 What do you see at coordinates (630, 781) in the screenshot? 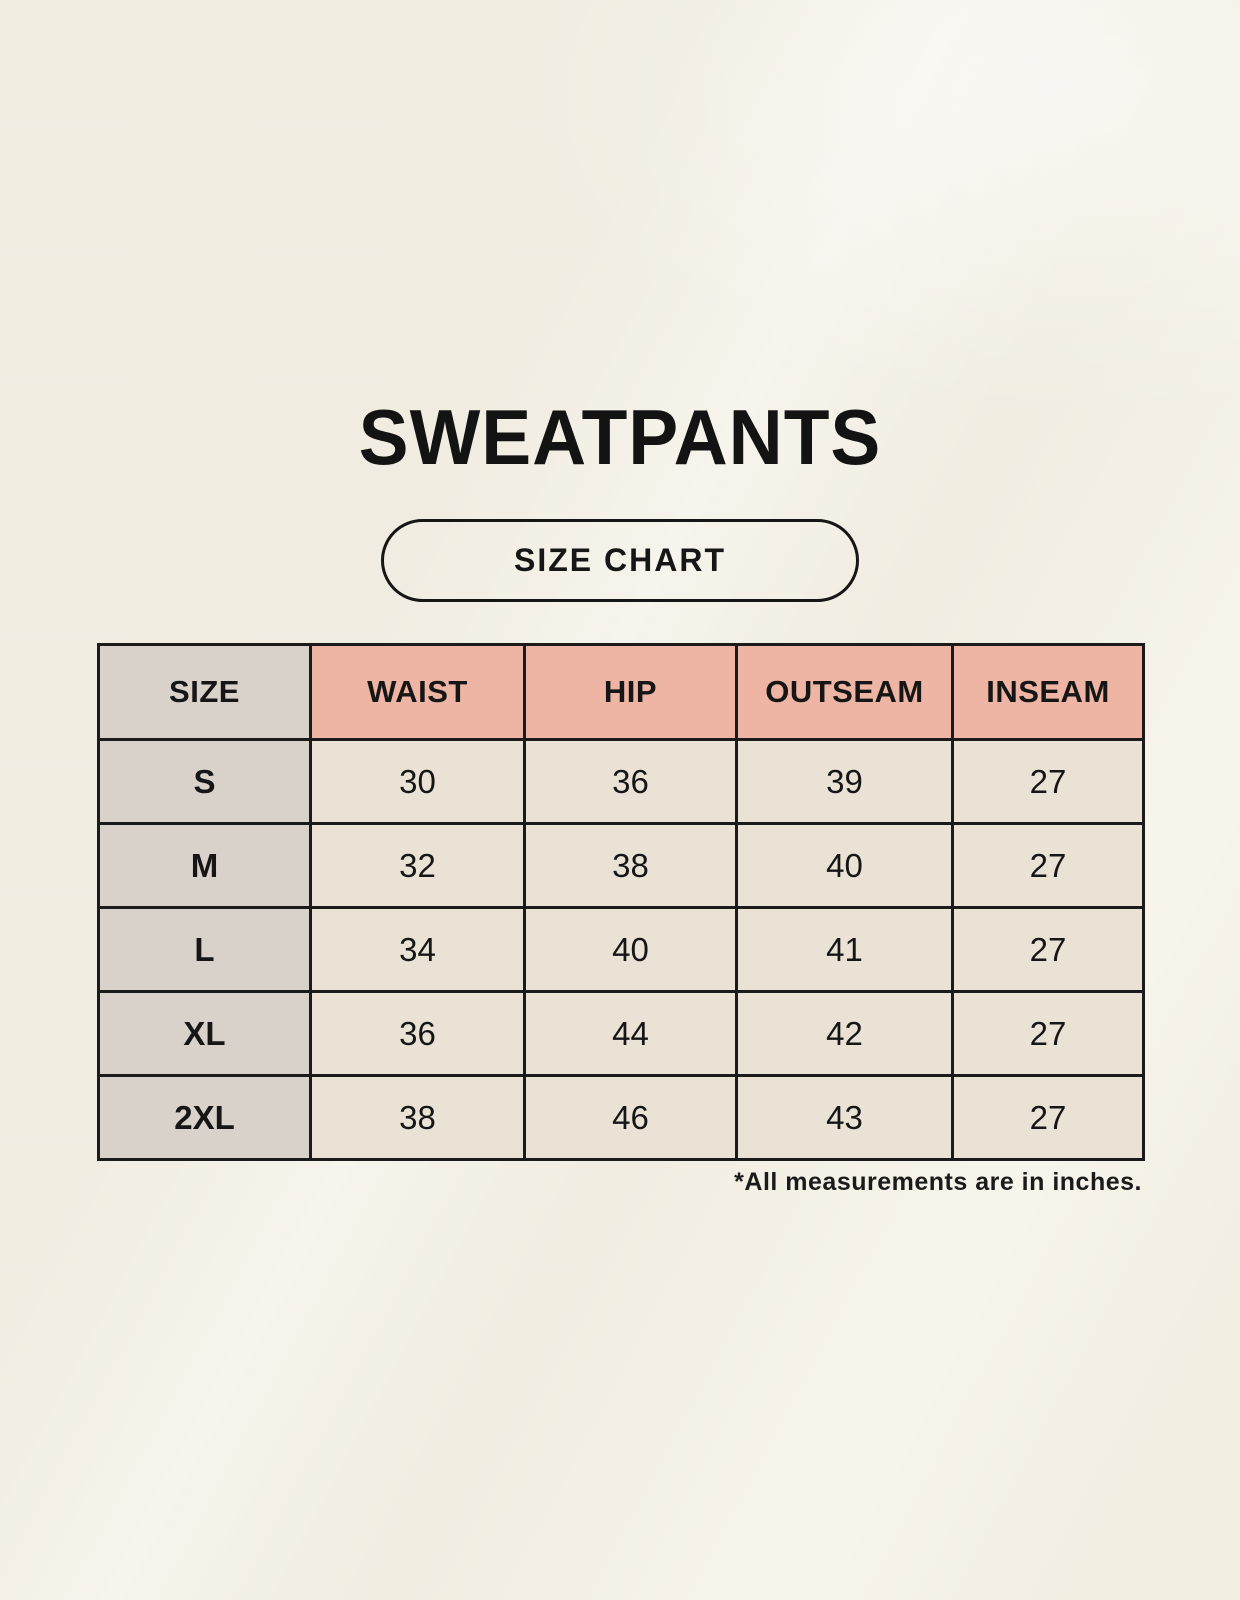
I see `hip-value: 36` at bounding box center [630, 781].